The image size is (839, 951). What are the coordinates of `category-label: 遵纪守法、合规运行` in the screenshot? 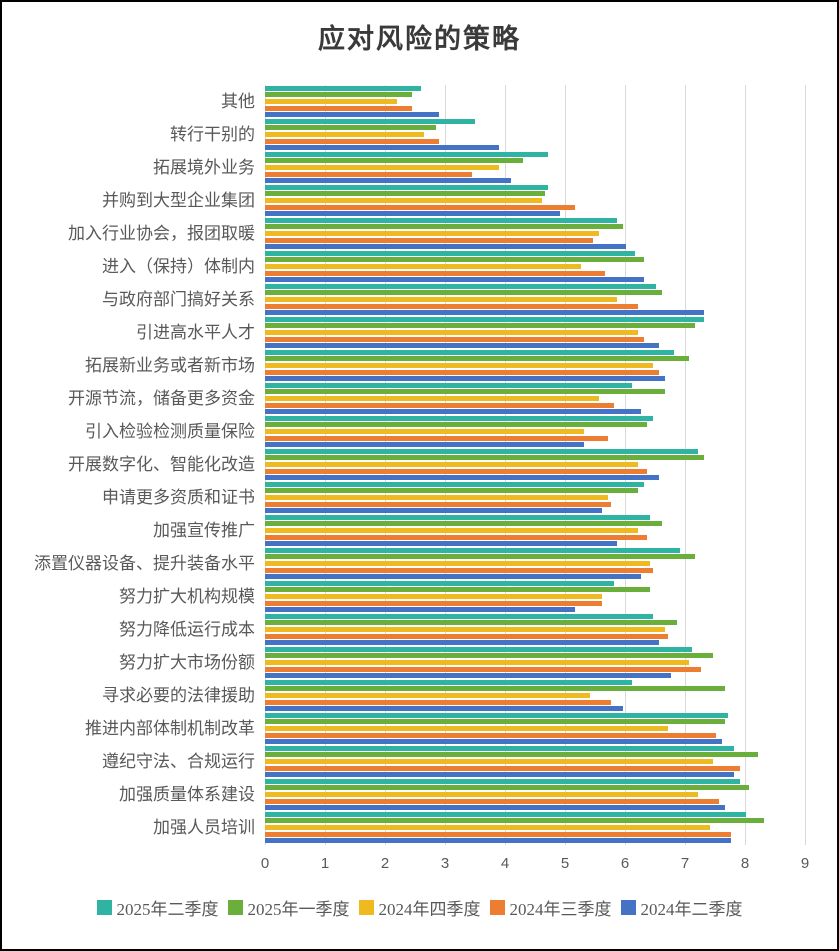 It's located at (178, 761).